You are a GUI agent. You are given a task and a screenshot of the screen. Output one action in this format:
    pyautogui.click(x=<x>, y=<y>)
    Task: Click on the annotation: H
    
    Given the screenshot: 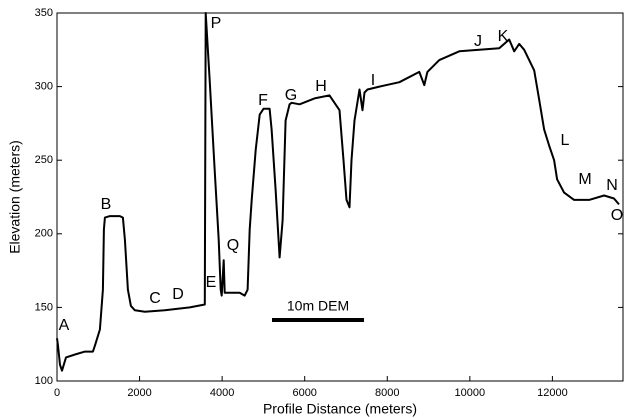 What is the action you would take?
    pyautogui.click(x=321, y=86)
    